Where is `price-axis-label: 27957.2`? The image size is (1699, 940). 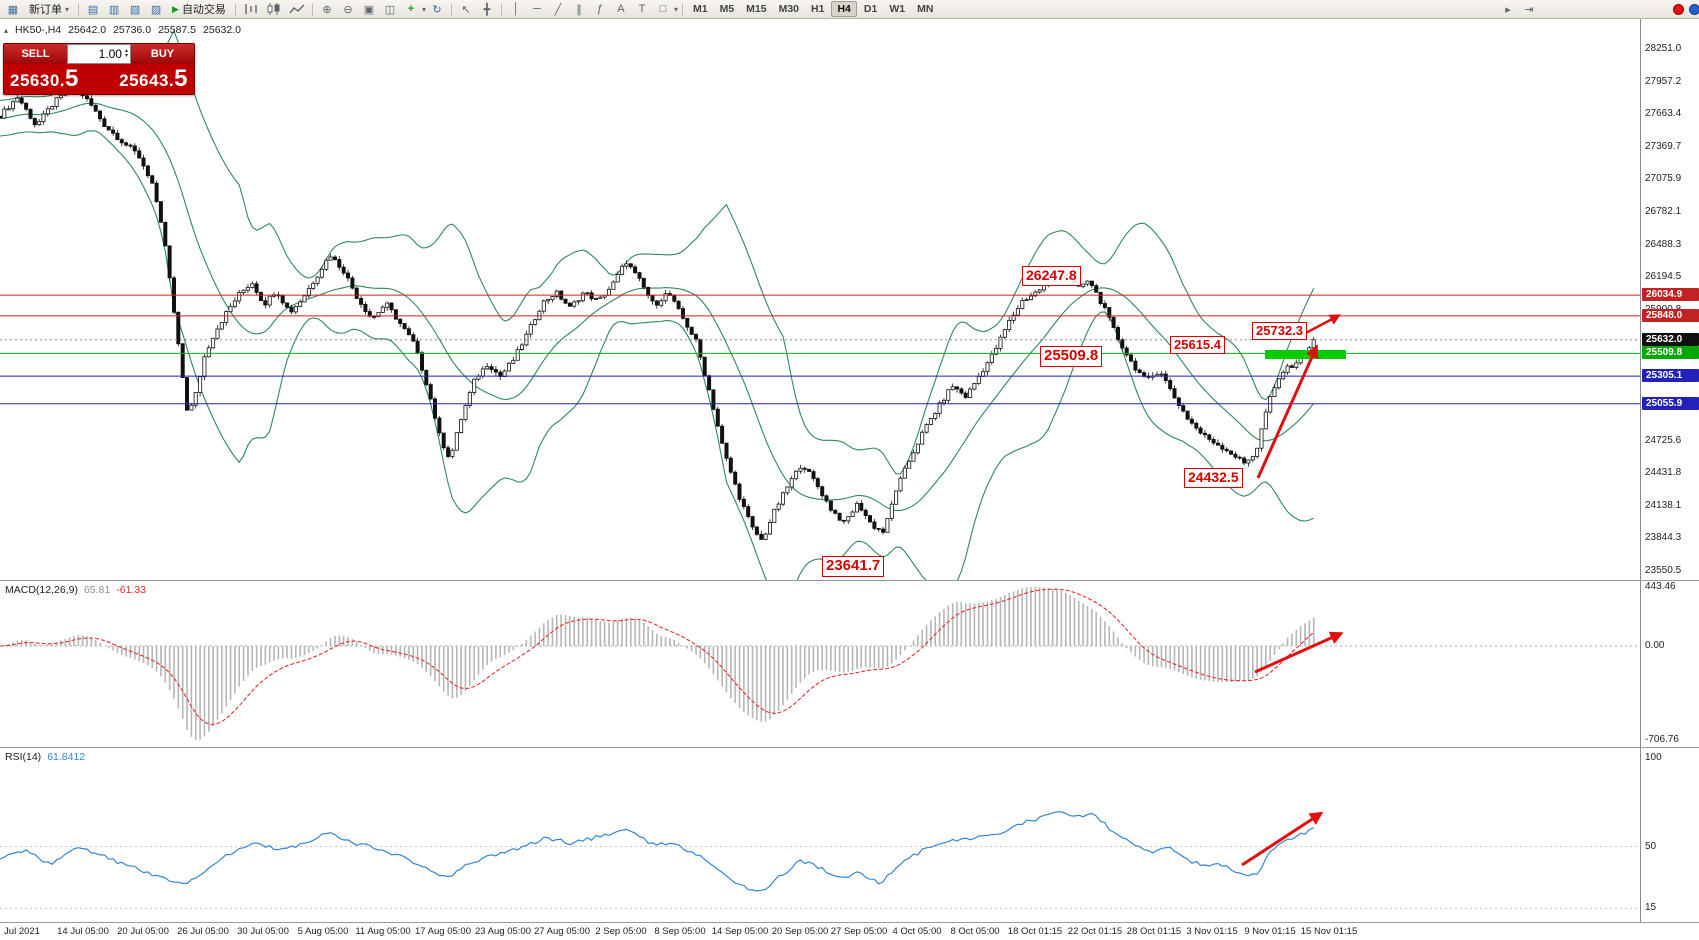
price-axis-label: 27957.2 is located at coordinates (1663, 81).